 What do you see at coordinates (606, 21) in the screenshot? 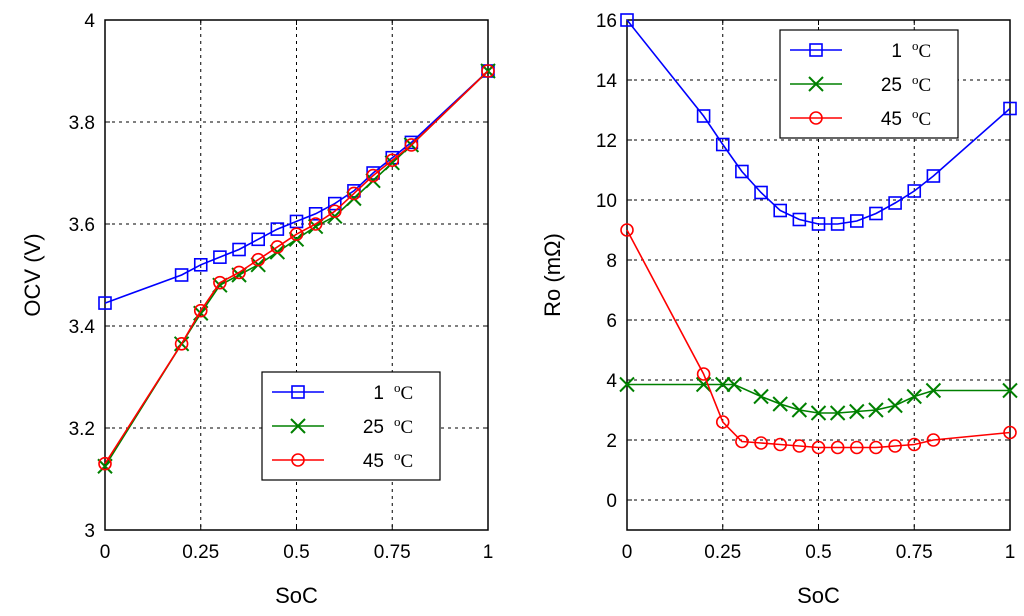
I see `ro-ytick-label: 16` at bounding box center [606, 21].